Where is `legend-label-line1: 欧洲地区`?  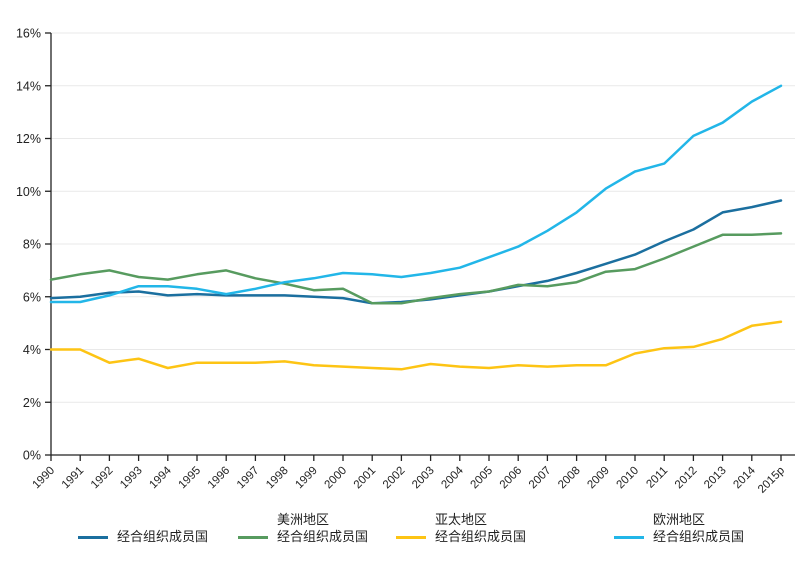 legend-label-line1: 欧洲地区 is located at coordinates (679, 519).